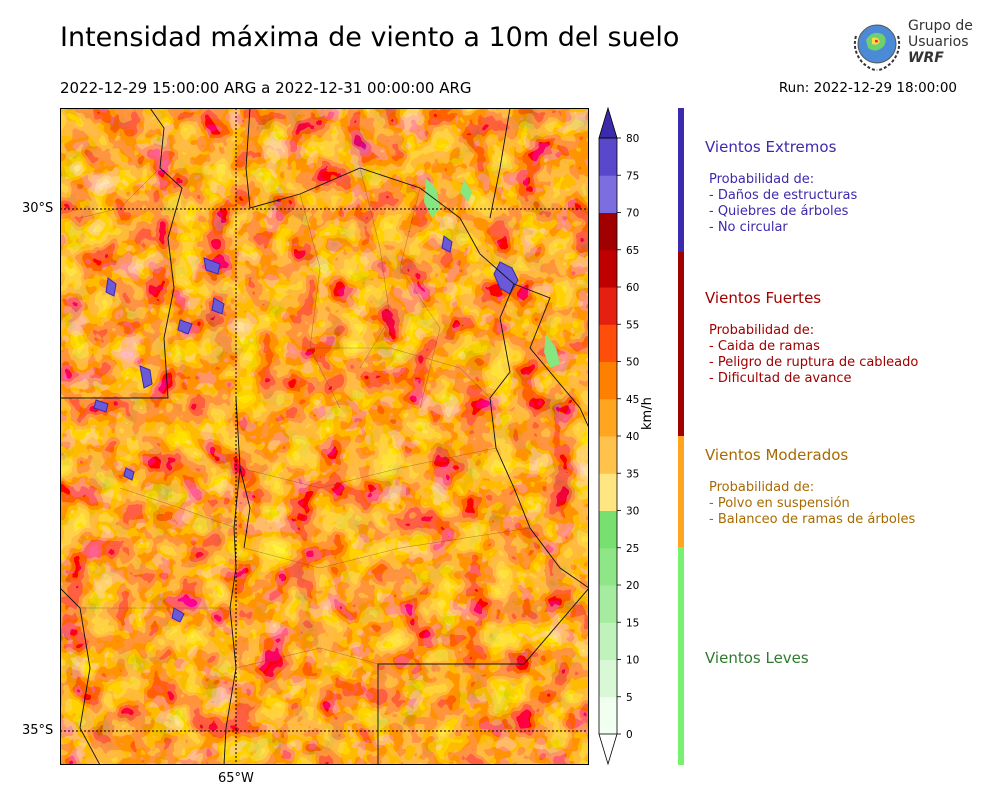 The width and height of the screenshot is (1000, 800). Describe the element at coordinates (632, 139) in the screenshot. I see `colorbar-tick-label: 80` at that location.